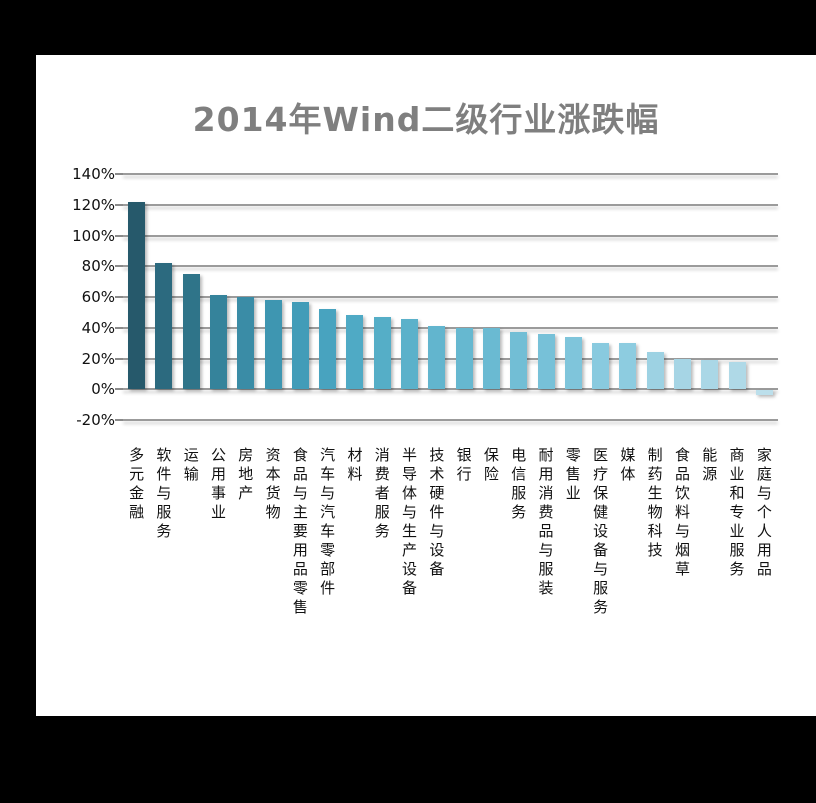  I want to click on x-label-slot: 消费者服务, so click(382, 577).